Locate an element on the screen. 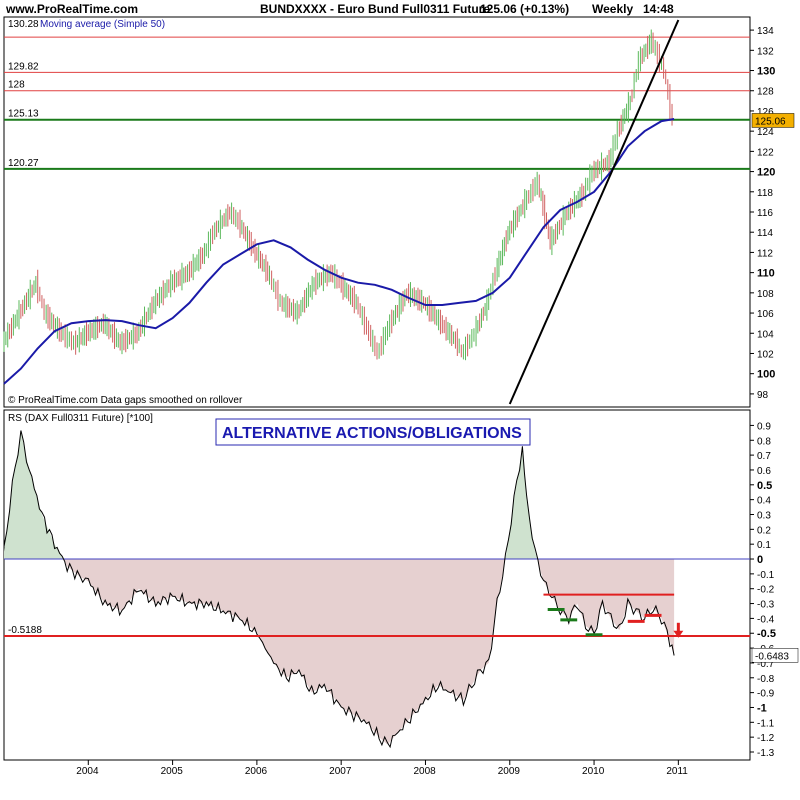 The width and height of the screenshot is (800, 800). rs-y-tick-label: -1.2 is located at coordinates (766, 738).